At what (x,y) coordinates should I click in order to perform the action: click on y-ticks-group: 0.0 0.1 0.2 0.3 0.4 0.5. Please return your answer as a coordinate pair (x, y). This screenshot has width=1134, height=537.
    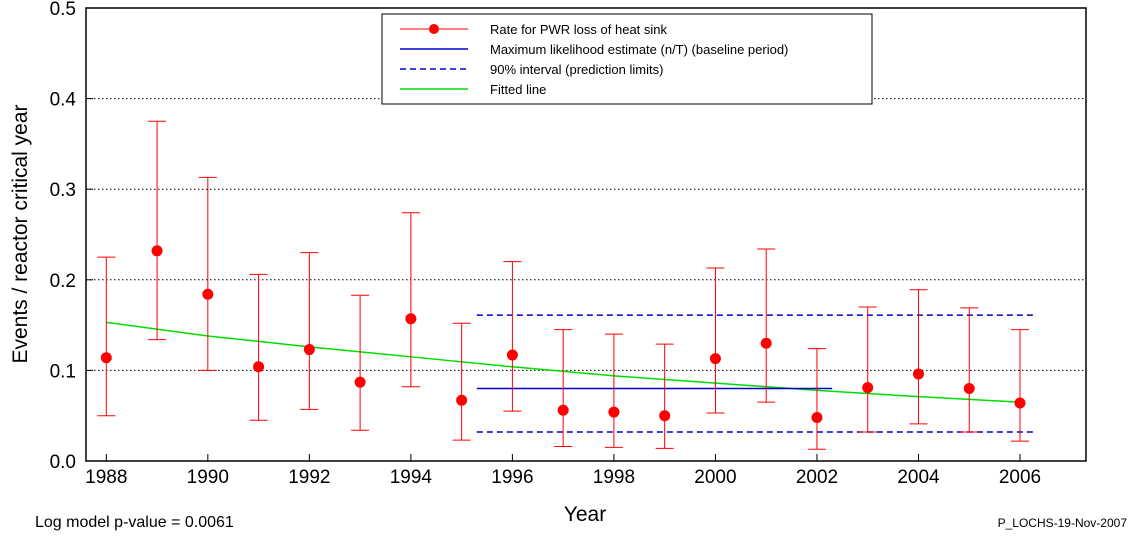
    Looking at the image, I should click on (71, 236).